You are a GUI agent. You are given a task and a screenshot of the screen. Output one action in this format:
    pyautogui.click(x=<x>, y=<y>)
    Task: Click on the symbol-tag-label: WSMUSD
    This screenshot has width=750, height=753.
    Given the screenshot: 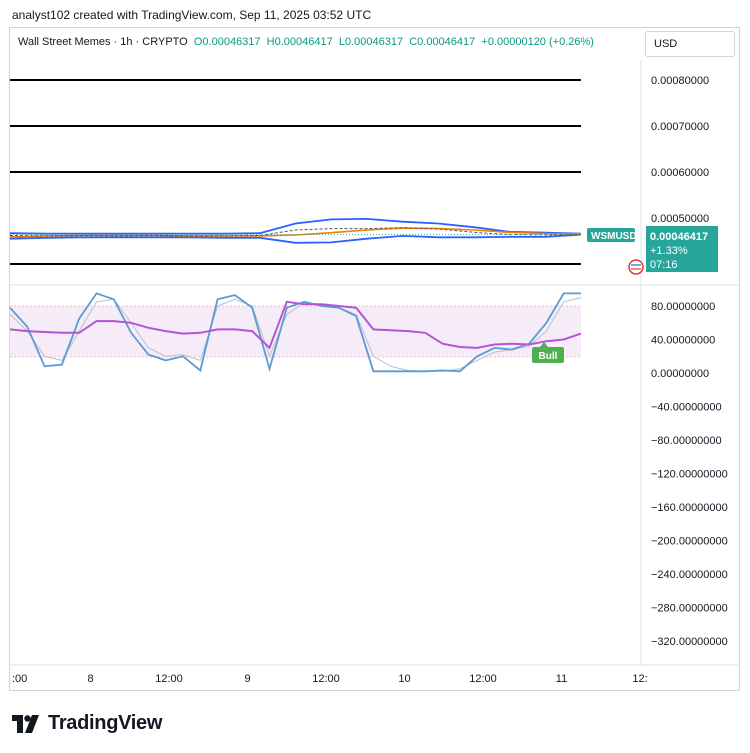 What is the action you would take?
    pyautogui.click(x=614, y=236)
    